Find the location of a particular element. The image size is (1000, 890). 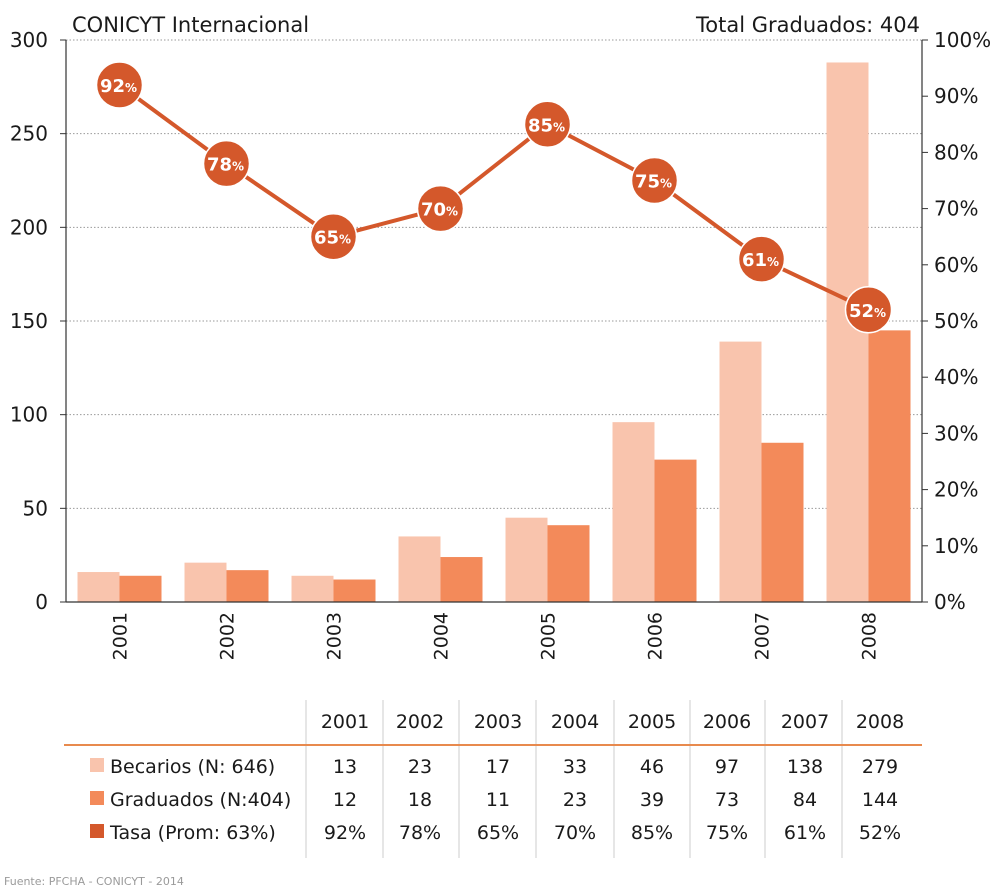

rate-point-label: 65% is located at coordinates (332, 238).